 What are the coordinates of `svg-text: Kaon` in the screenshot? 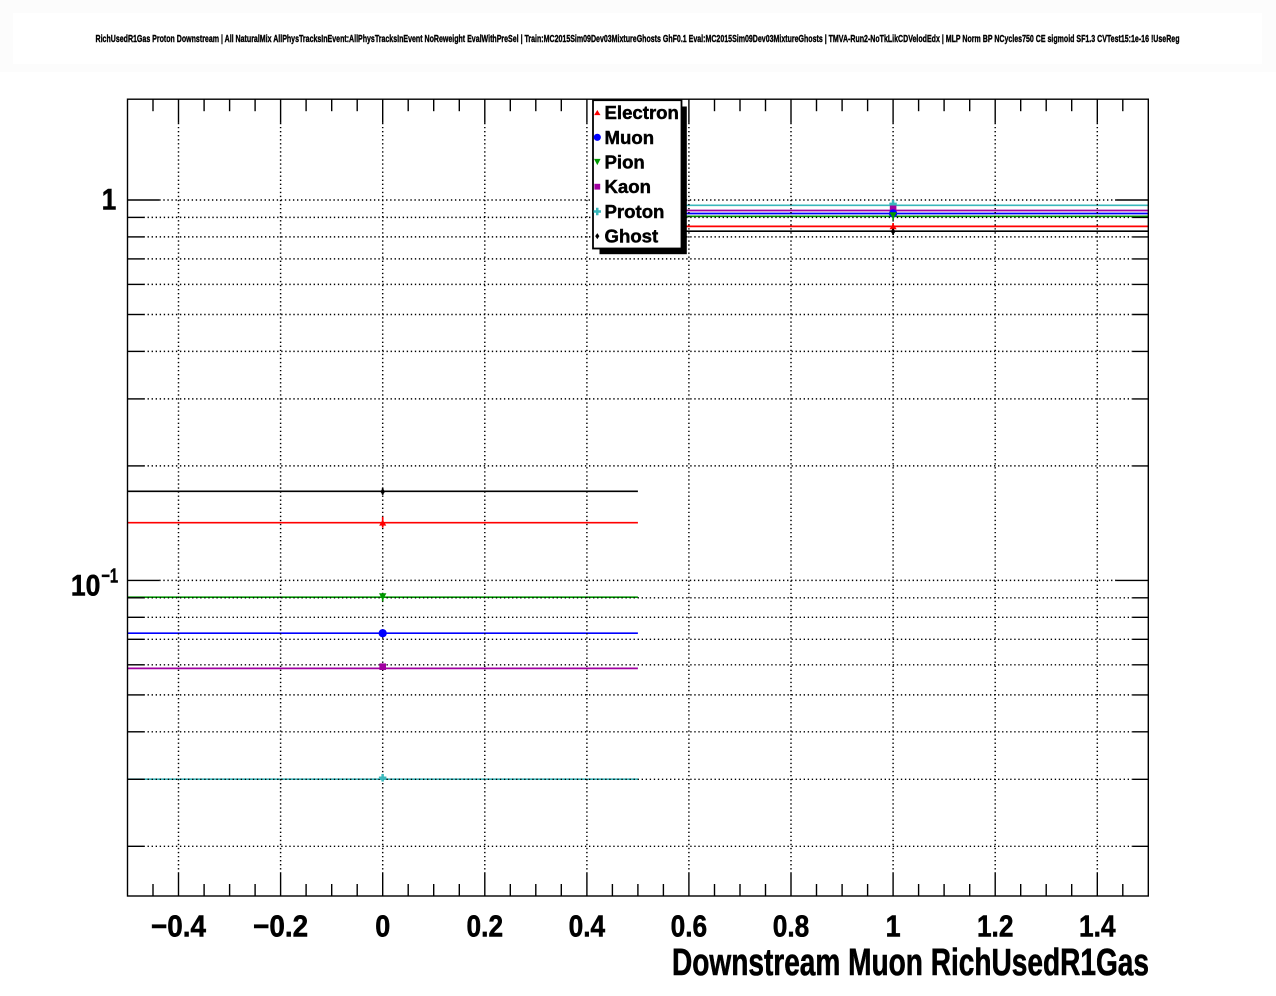 It's located at (628, 186).